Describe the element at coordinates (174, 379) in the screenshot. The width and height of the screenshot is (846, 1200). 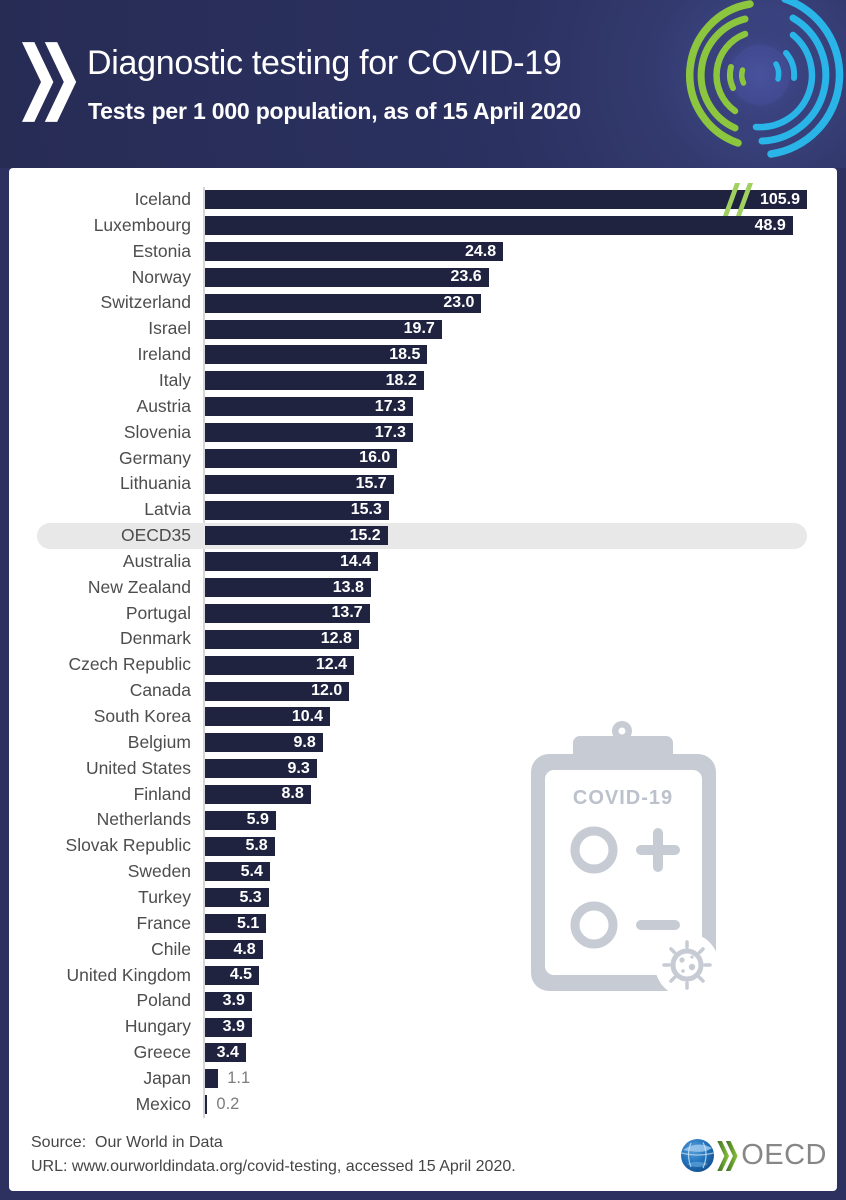
I see `country-label: Italy` at that location.